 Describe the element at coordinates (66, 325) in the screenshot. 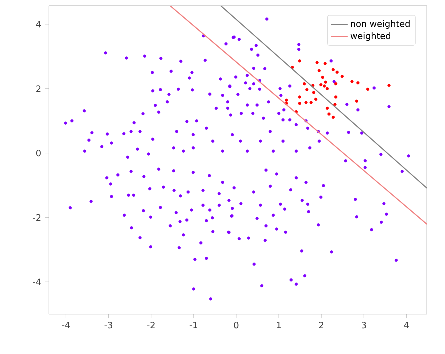

I see `x-tick-label: -4` at that location.